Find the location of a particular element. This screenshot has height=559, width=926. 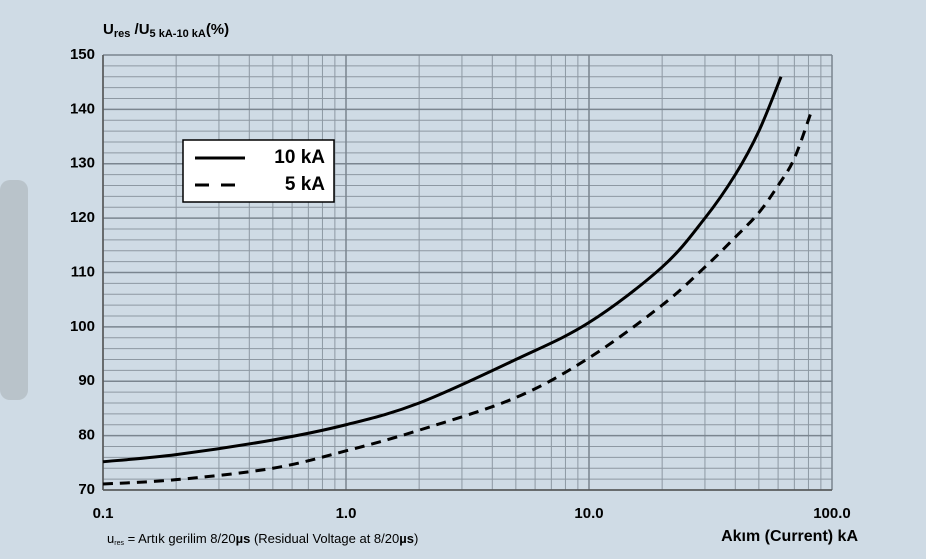

note-part: = Artık gerilim 8/20 is located at coordinates (180, 538).